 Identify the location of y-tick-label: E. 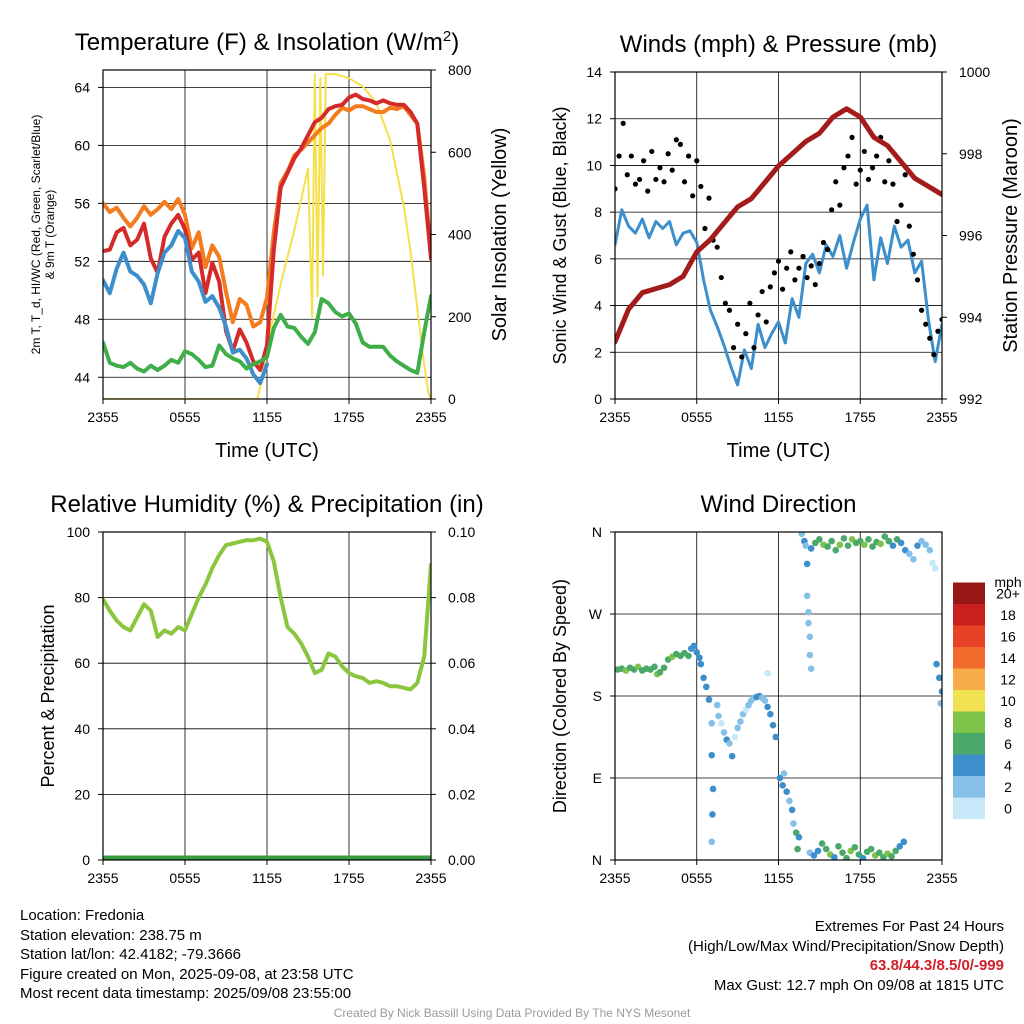
(597, 778).